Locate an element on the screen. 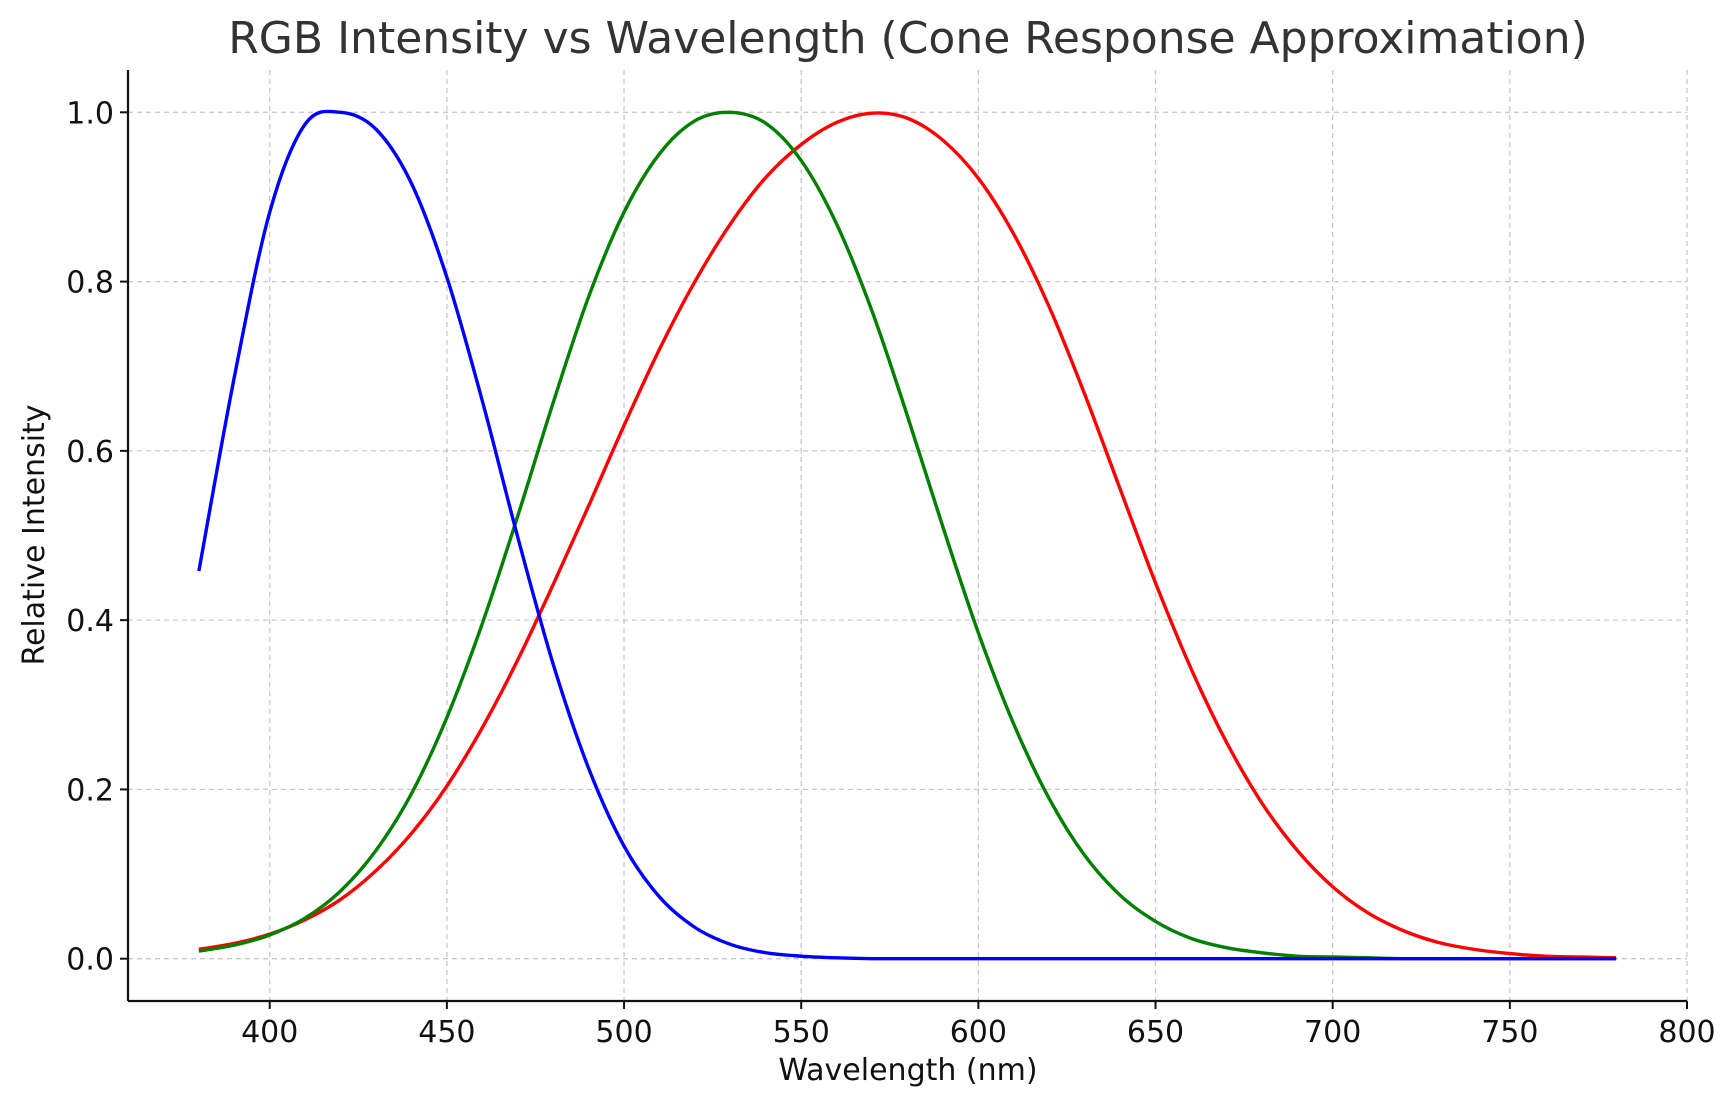  x-axis-title: Wavelength (nm) is located at coordinates (907, 1070).